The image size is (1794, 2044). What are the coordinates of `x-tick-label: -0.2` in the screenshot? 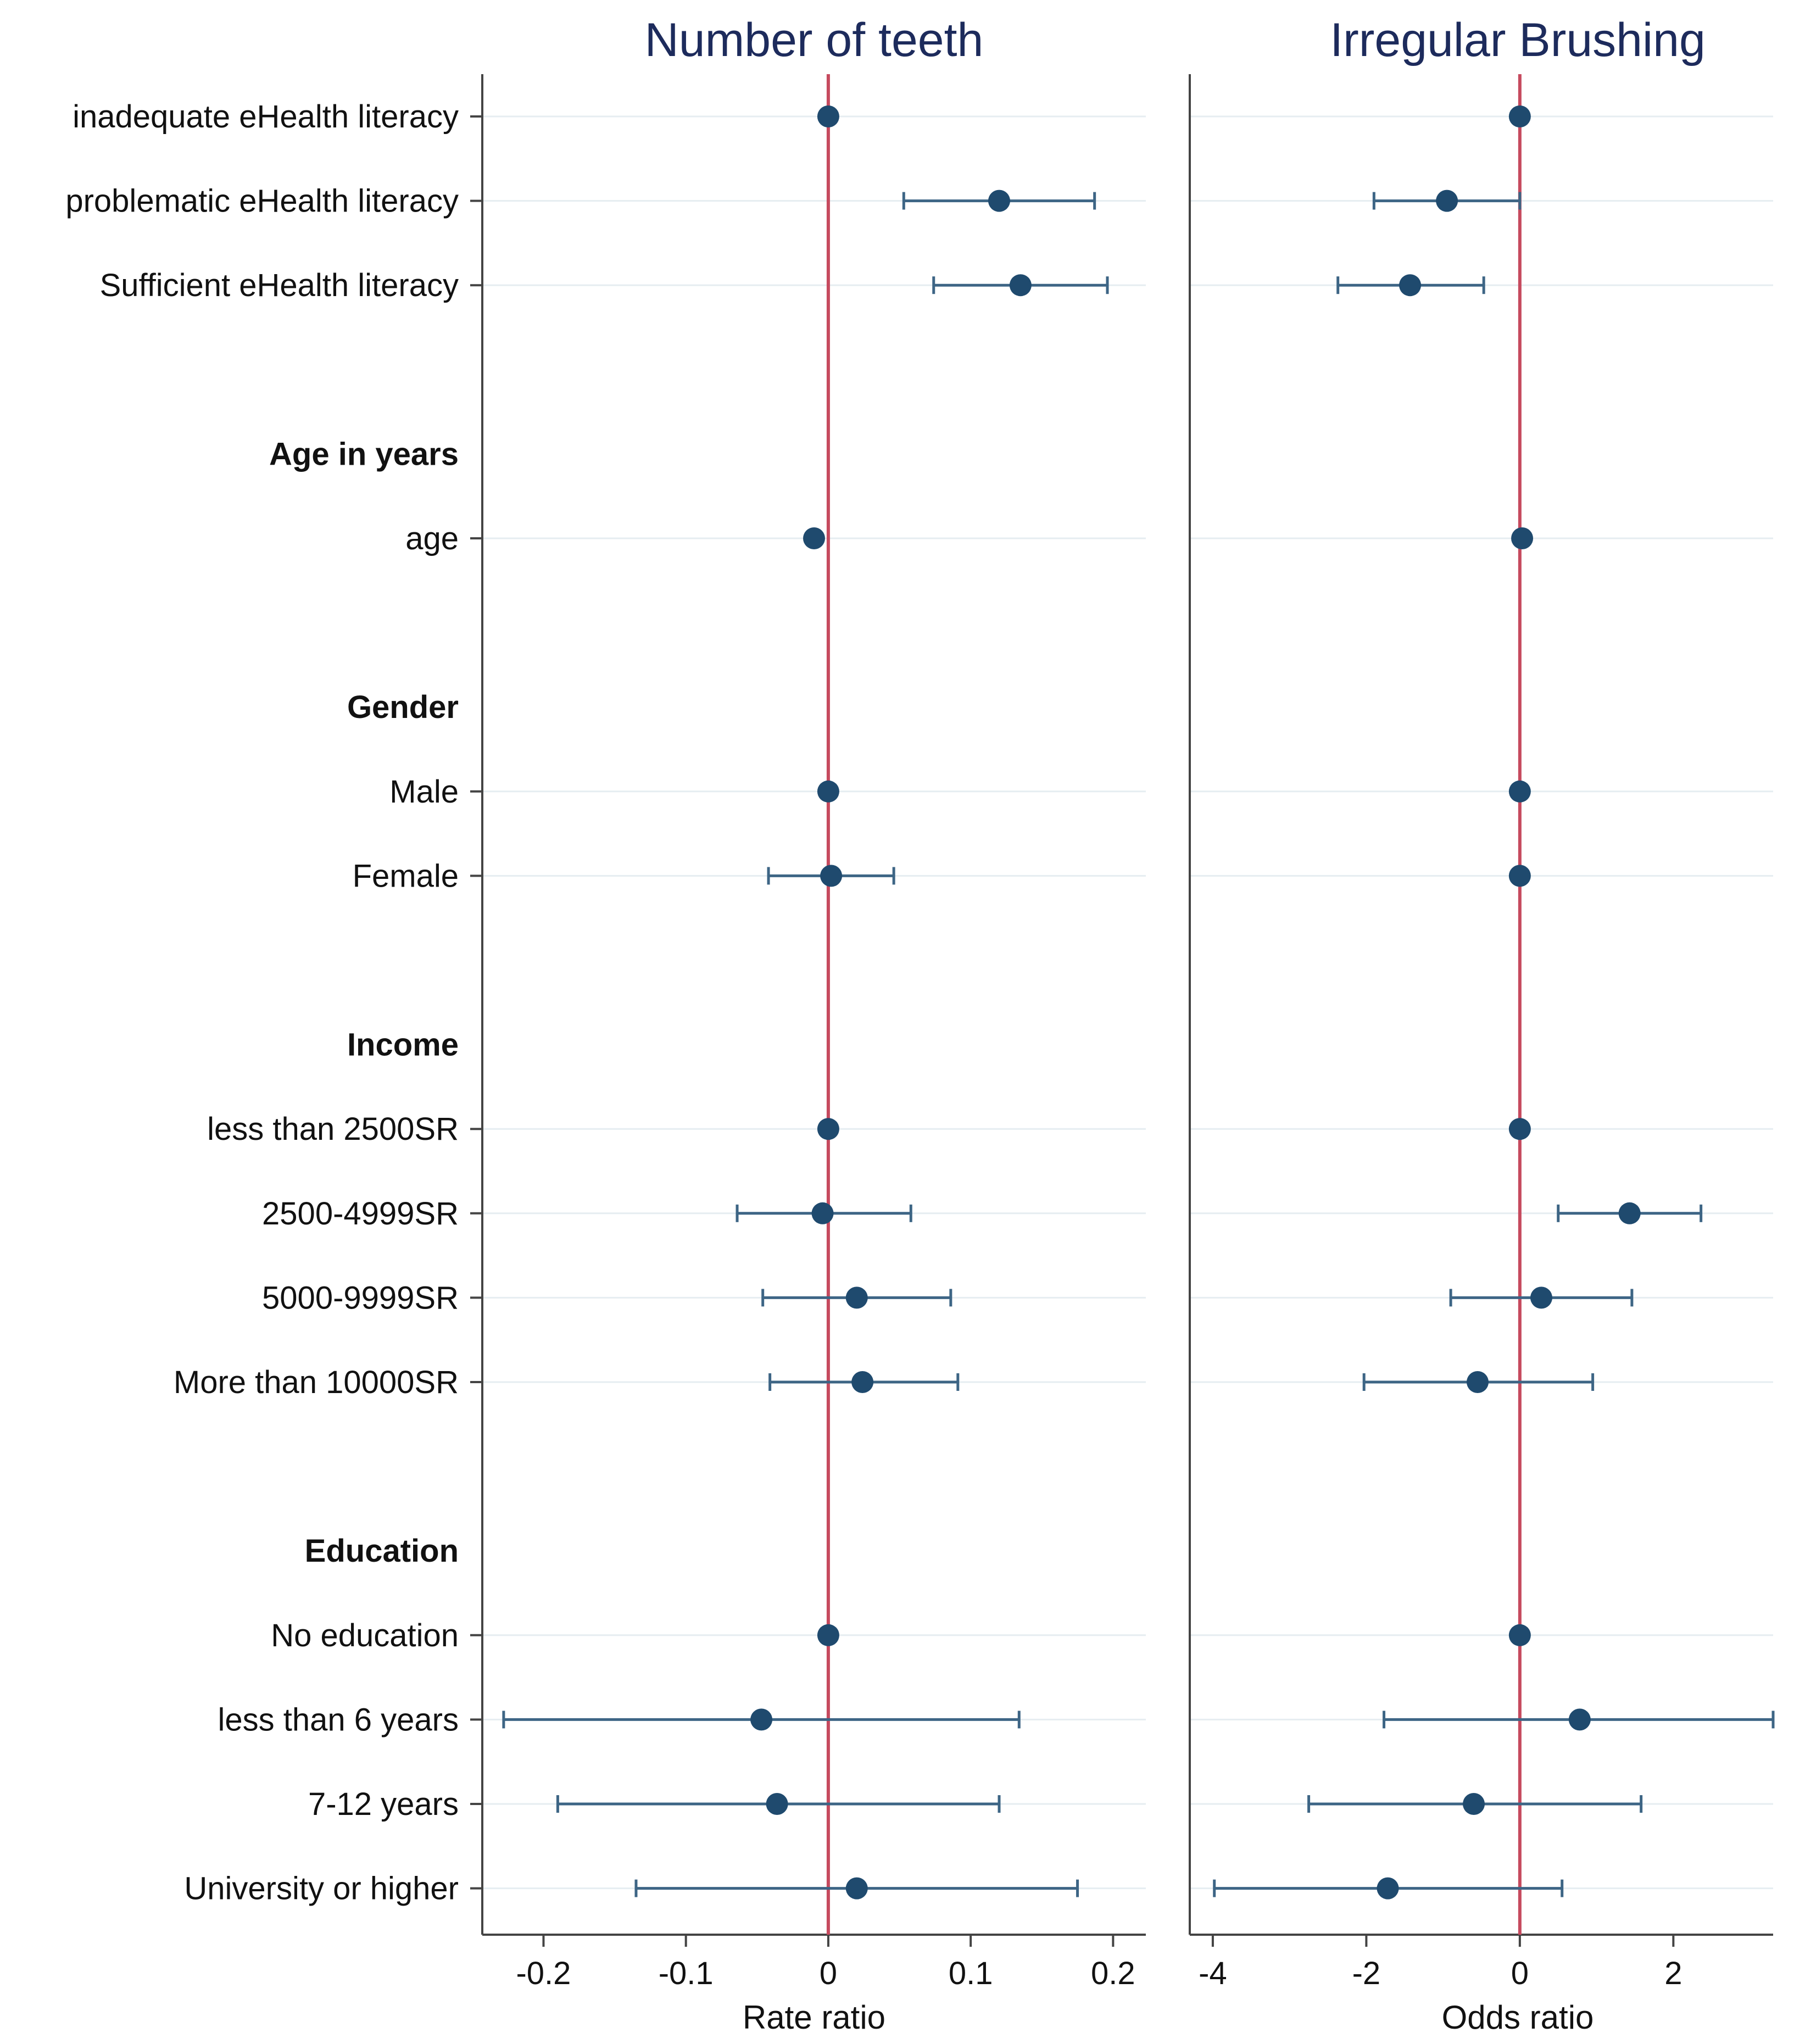 It's located at (543, 1973).